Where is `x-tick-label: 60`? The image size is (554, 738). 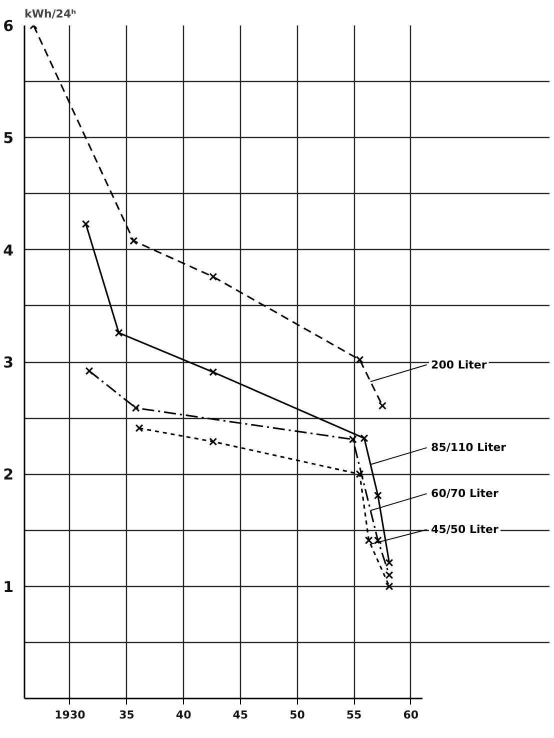
x-tick-label: 60 is located at coordinates (411, 715).